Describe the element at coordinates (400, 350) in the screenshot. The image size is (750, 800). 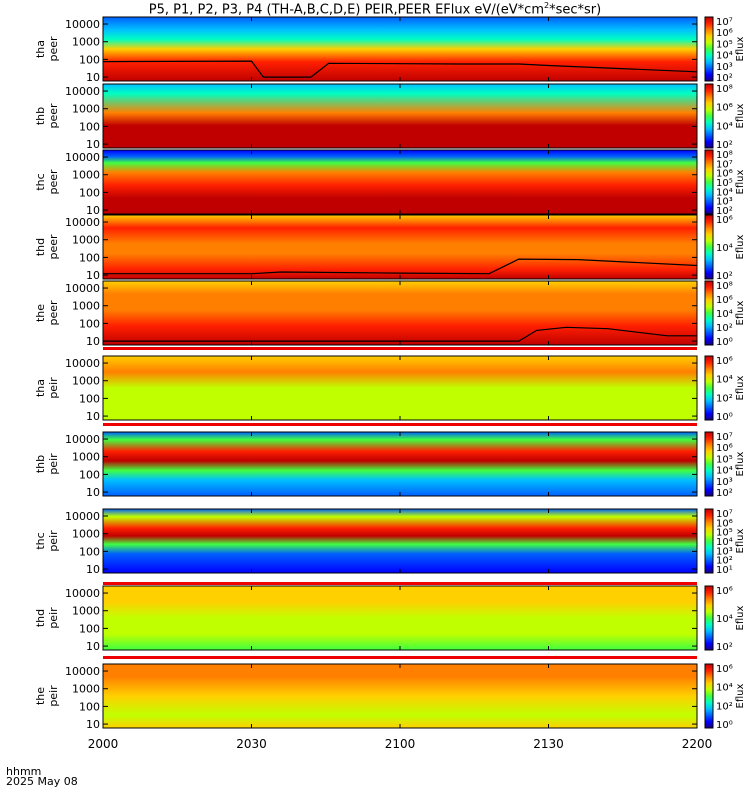
I see `panel-gap` at that location.